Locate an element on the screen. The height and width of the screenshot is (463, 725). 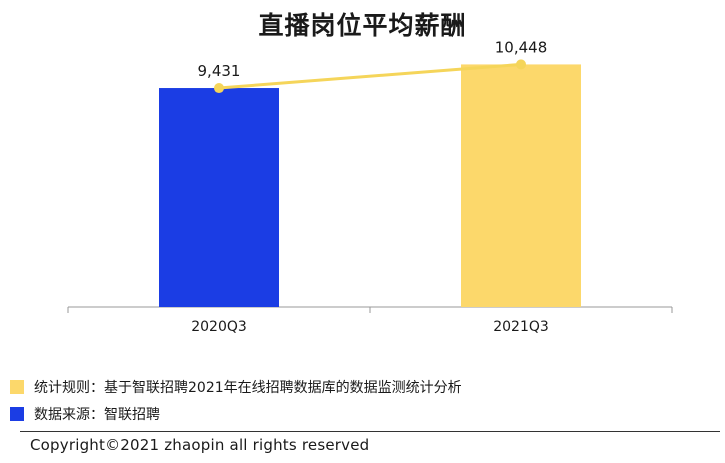
bar-2020Q3 is located at coordinates (219, 198).